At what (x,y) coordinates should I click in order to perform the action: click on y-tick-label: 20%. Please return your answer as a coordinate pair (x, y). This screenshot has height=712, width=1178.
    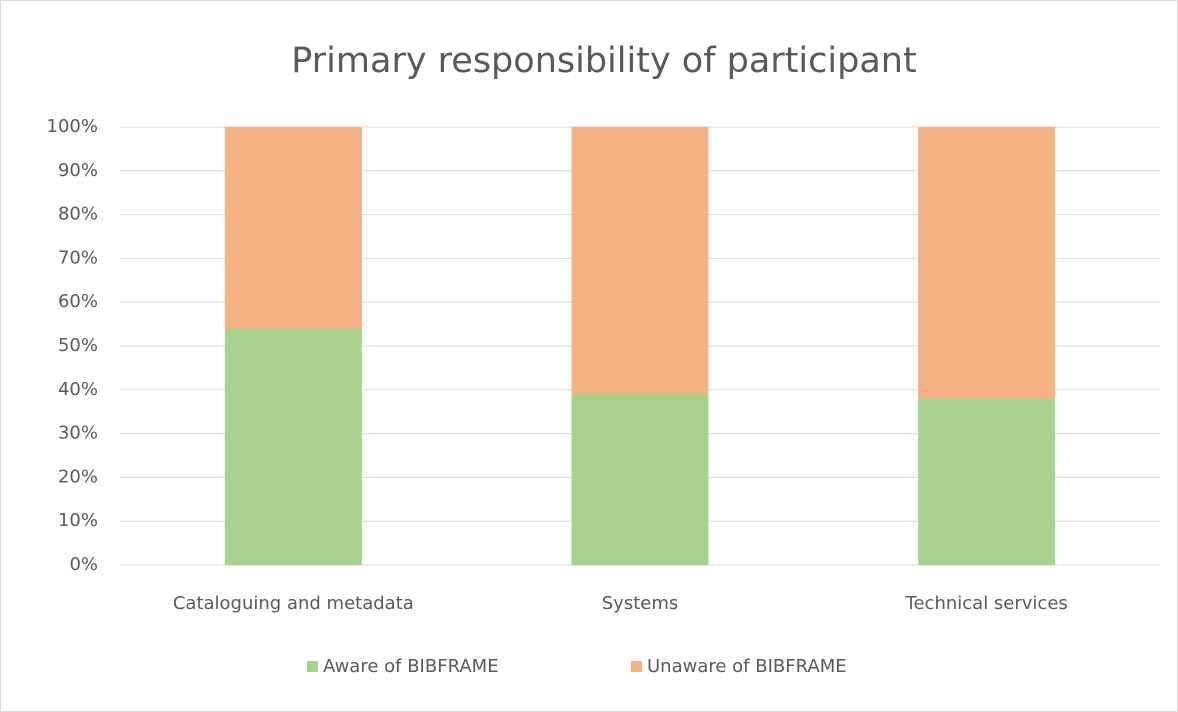
    Looking at the image, I should click on (78, 476).